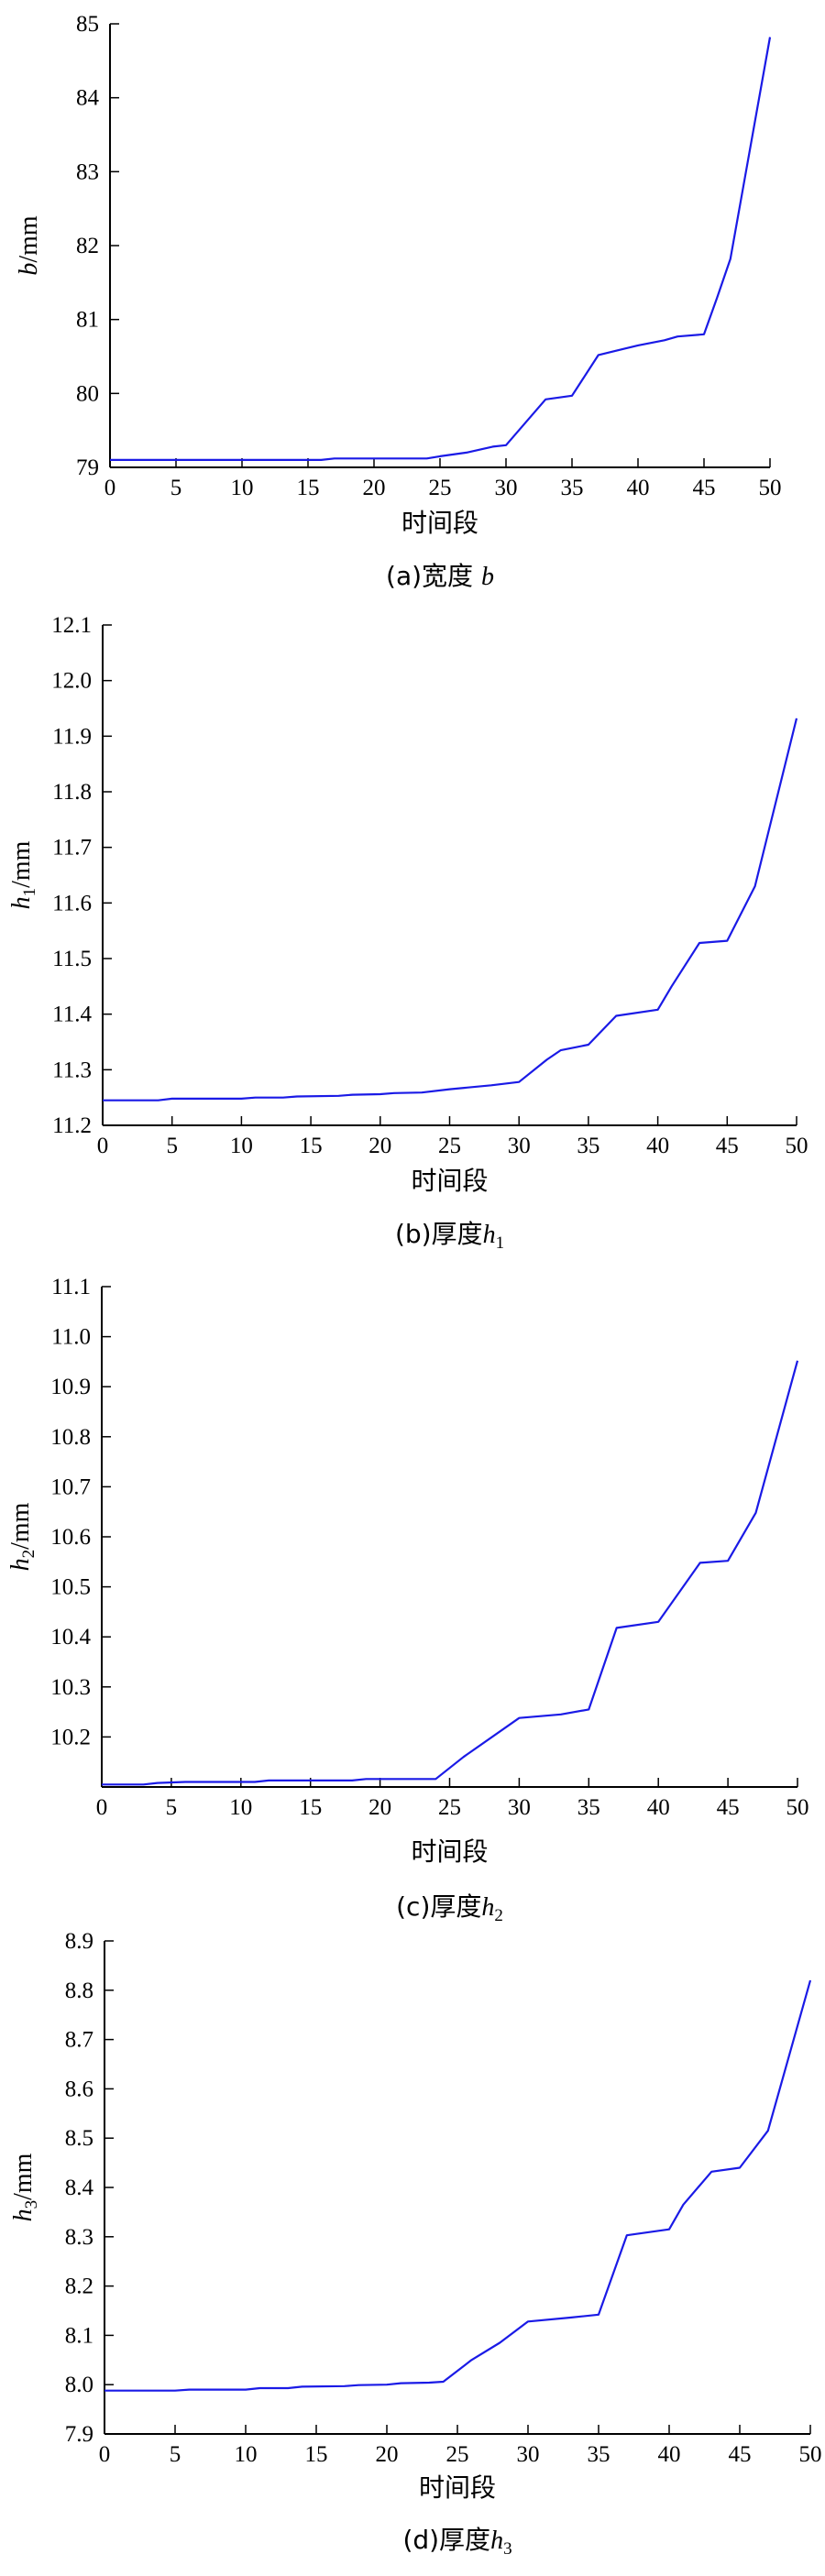  I want to click on y-tick-label: 8.2, so click(79, 2287).